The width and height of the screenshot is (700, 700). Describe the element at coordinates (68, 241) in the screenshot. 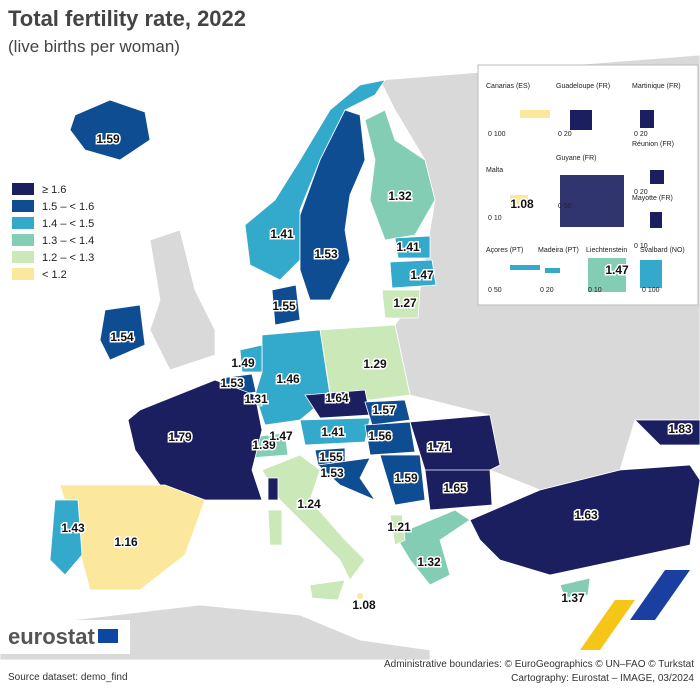

I see `legend-label: 1.3 – < 1.4` at that location.